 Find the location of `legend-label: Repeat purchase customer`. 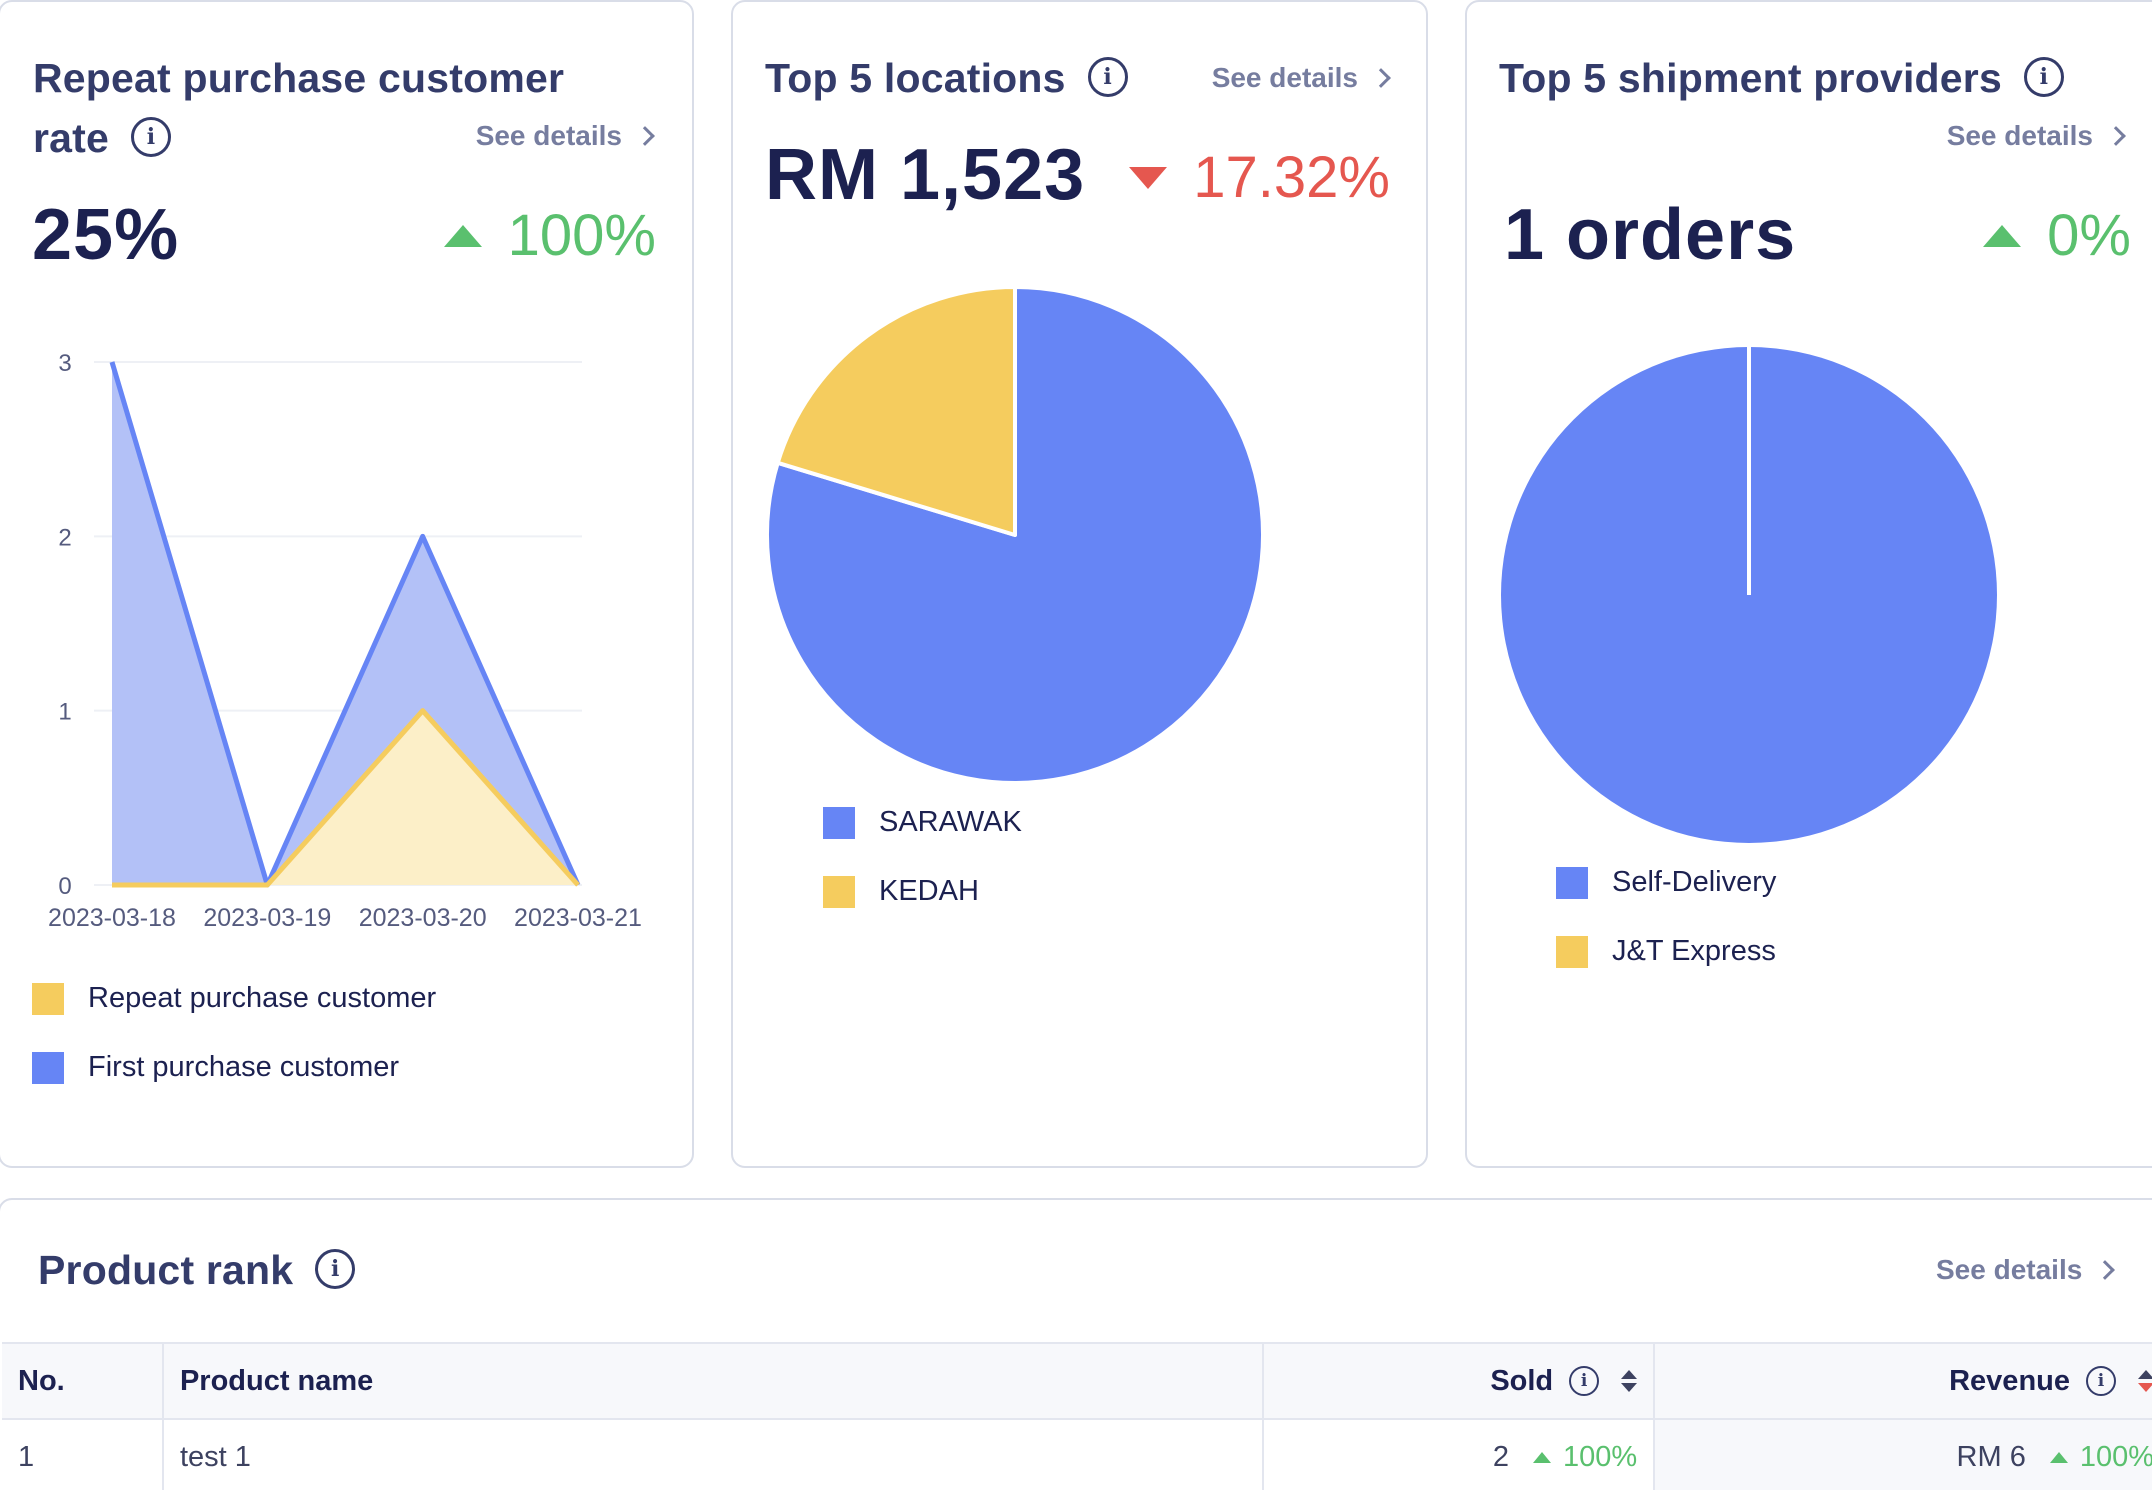

legend-label: Repeat purchase customer is located at coordinates (262, 998).